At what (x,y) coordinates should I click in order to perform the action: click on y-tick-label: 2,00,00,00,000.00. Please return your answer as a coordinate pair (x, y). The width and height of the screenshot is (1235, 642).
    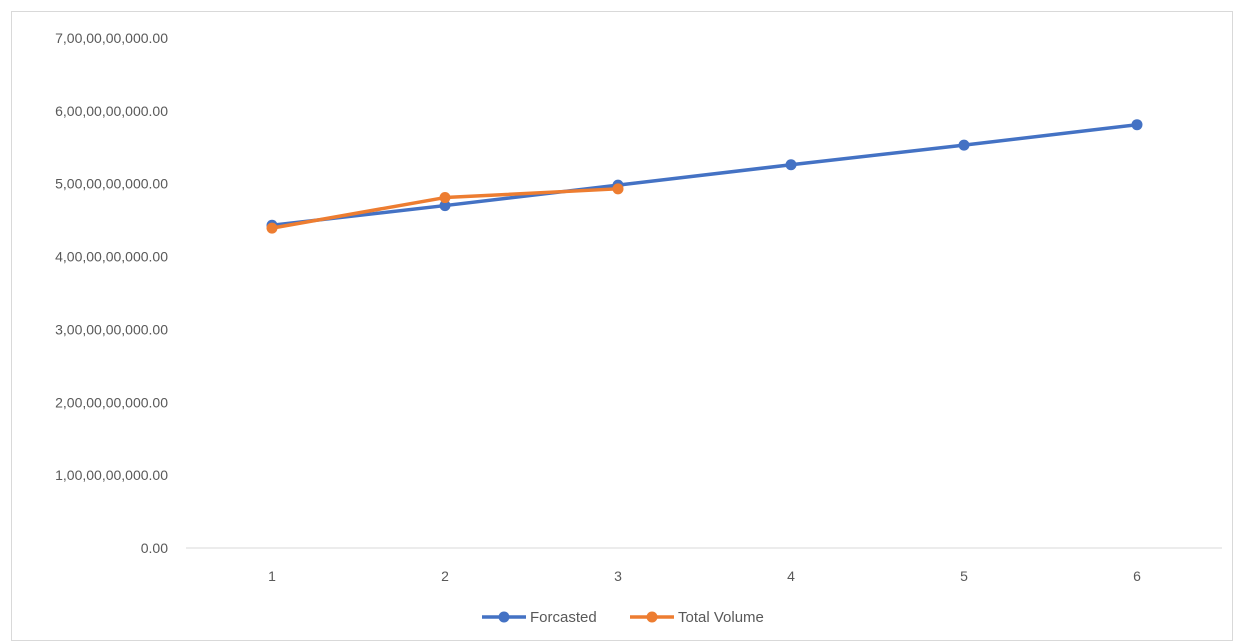
    Looking at the image, I should click on (111, 402).